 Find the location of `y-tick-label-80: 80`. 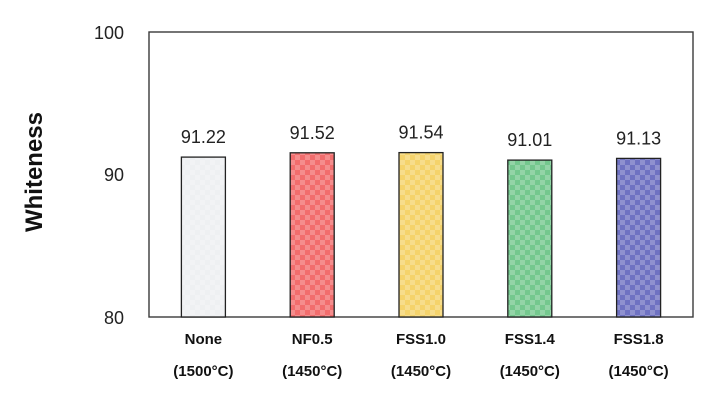

y-tick-label-80: 80 is located at coordinates (114, 318).